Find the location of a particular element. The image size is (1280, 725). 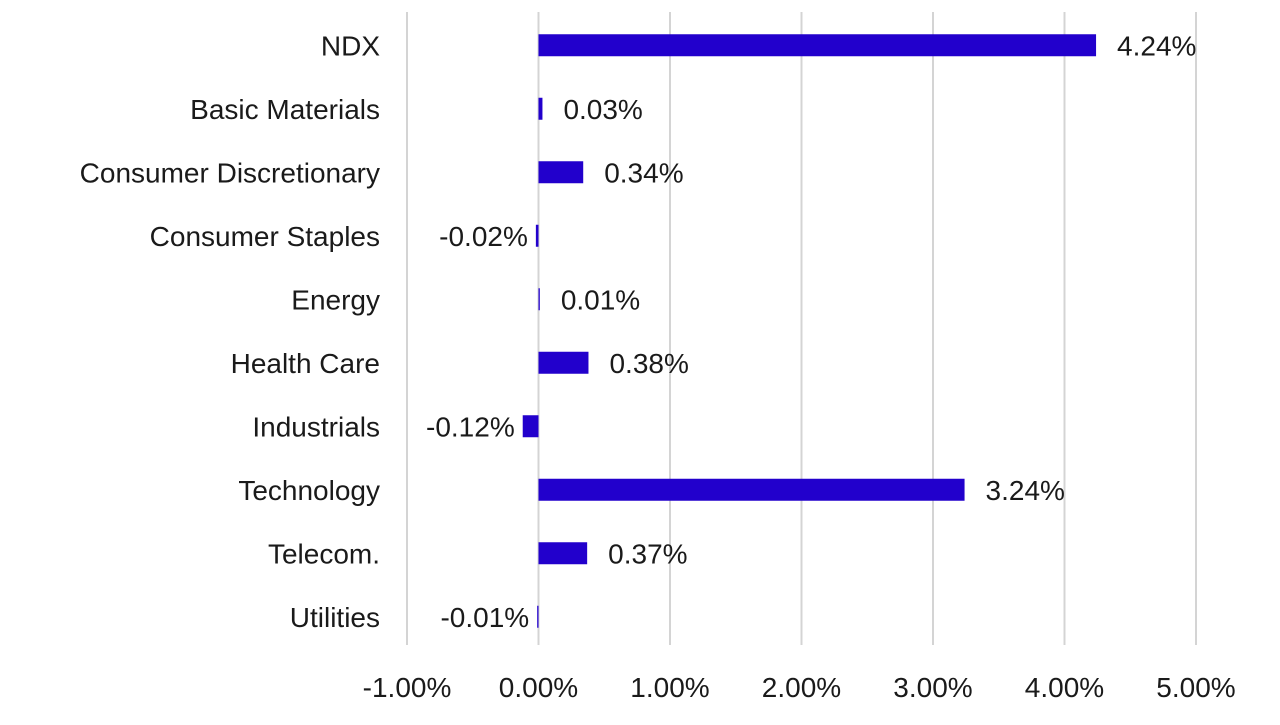

category-label: Technology is located at coordinates (309, 490).